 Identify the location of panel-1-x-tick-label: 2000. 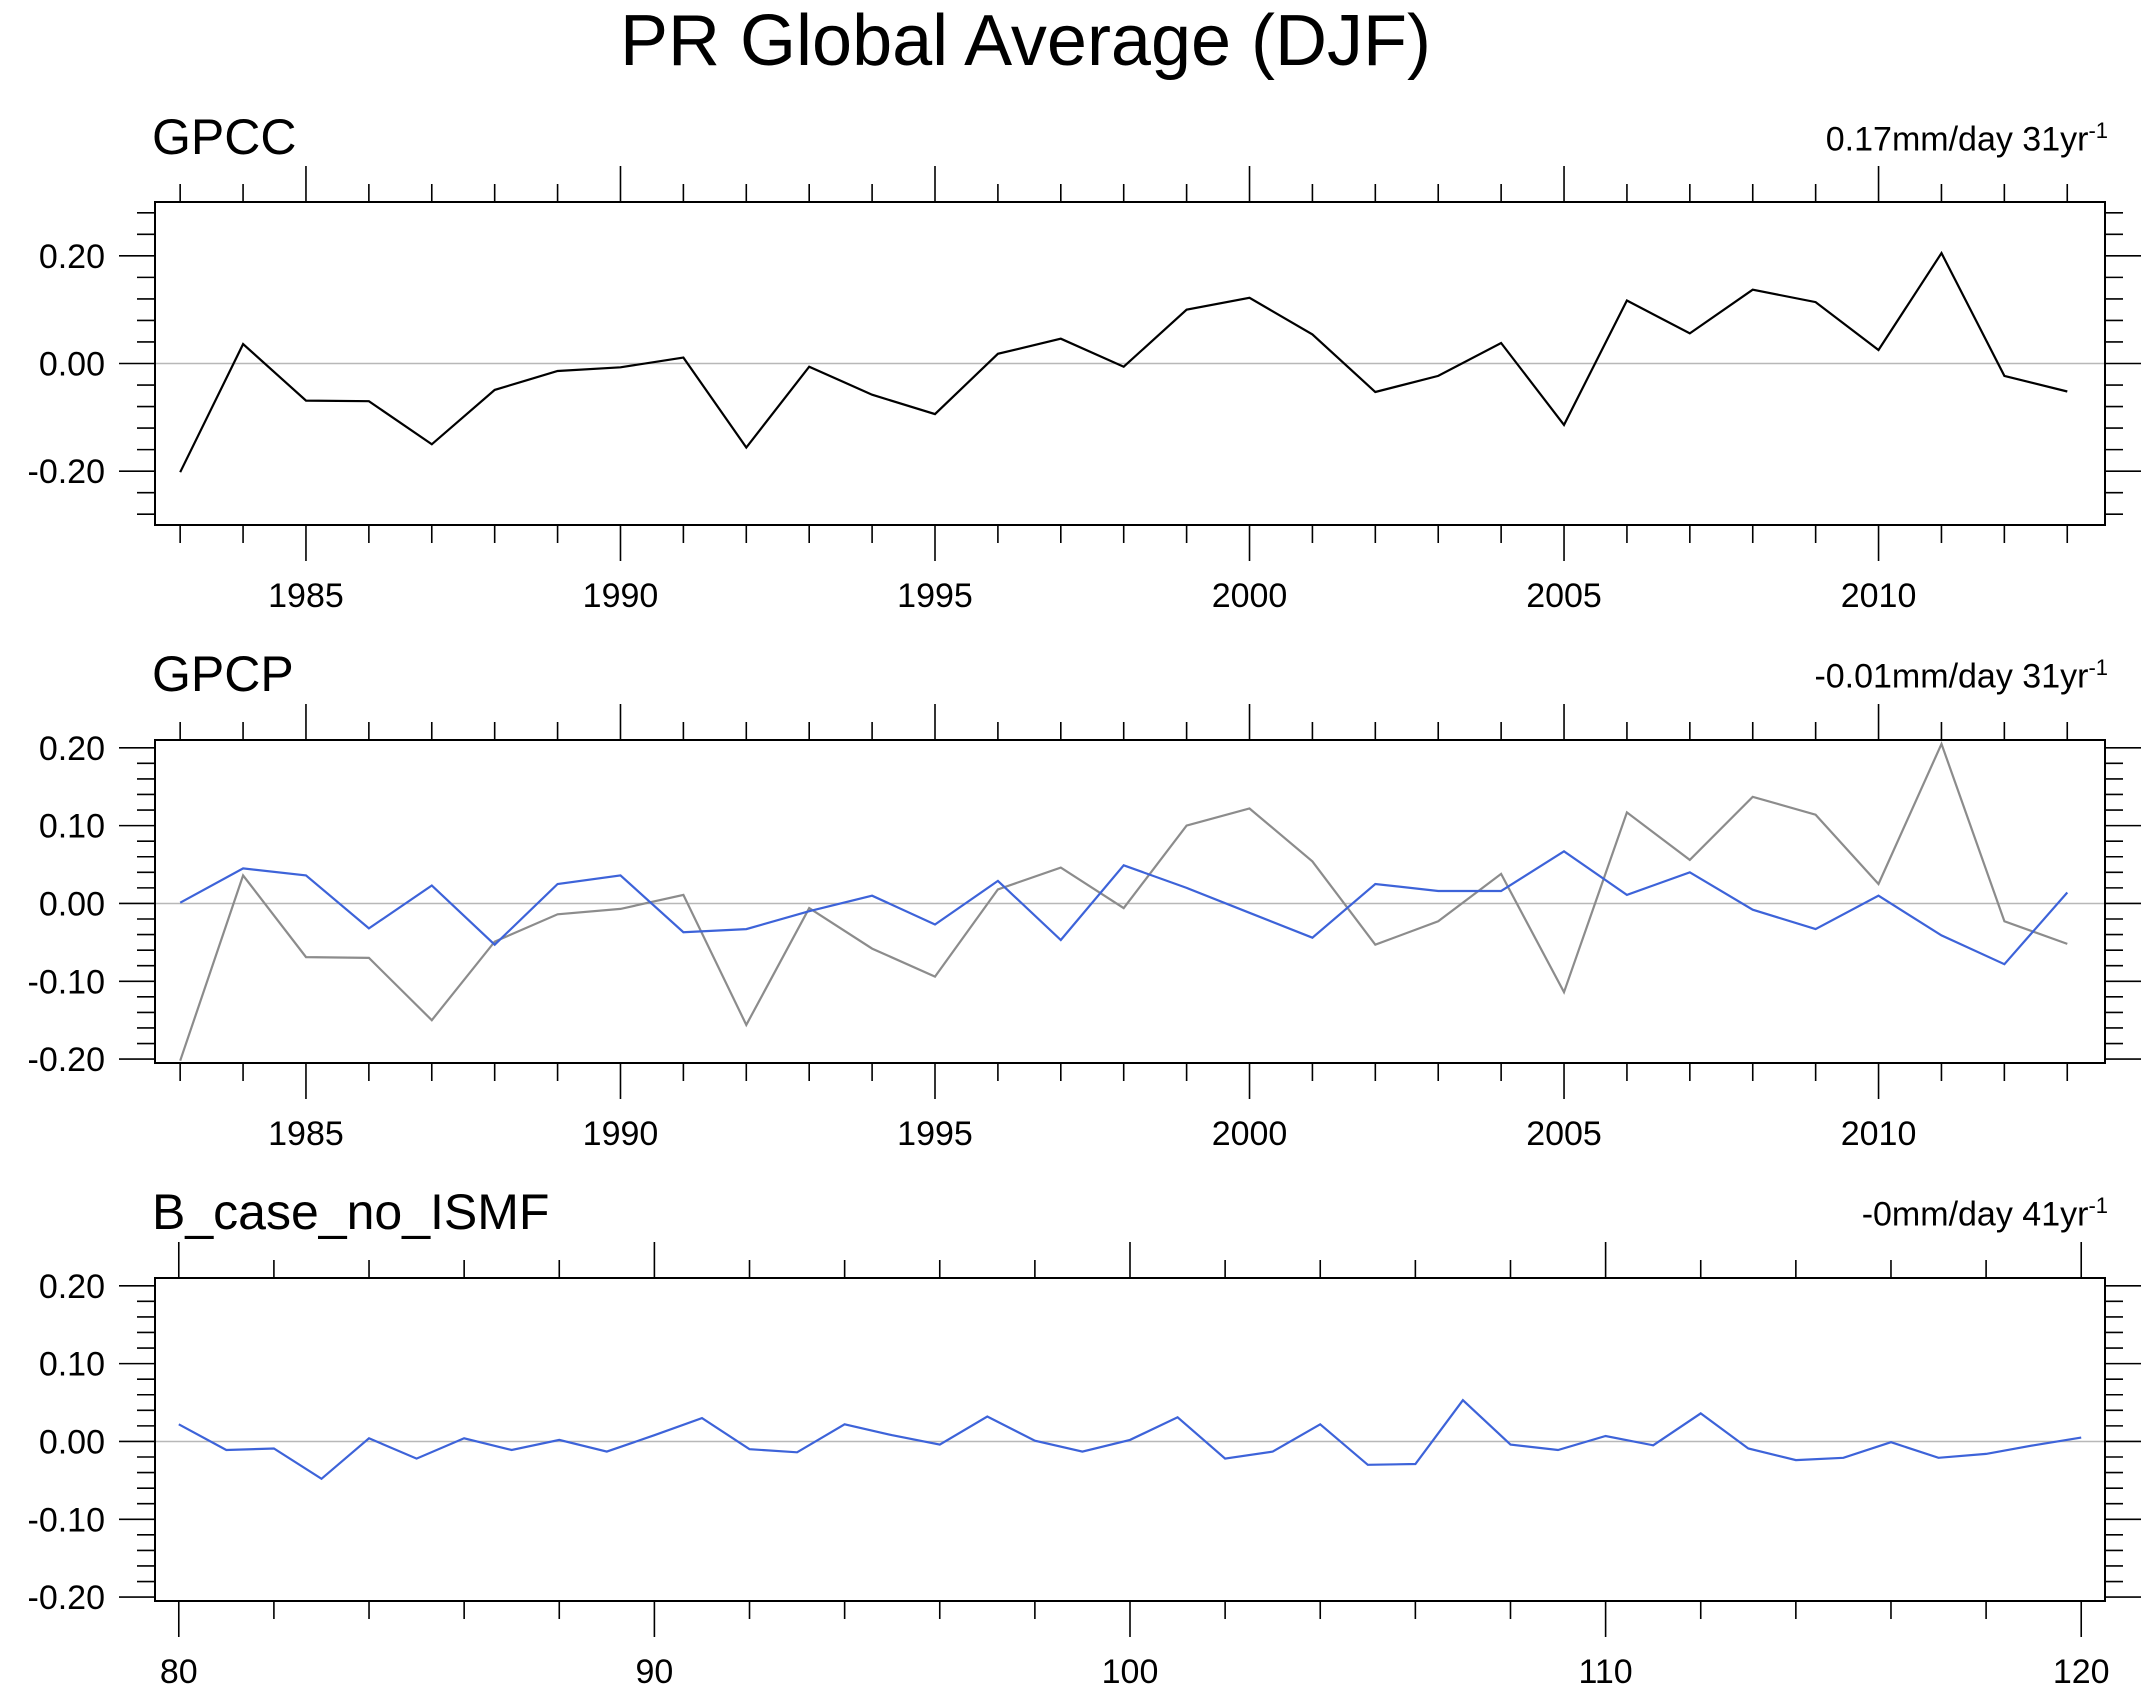
(1250, 596).